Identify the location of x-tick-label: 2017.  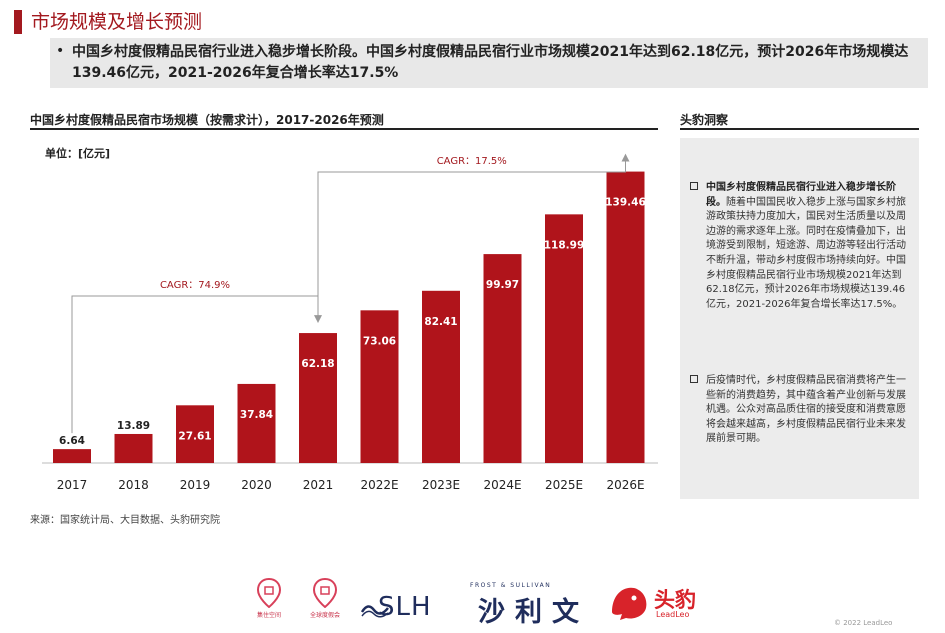
(72, 485).